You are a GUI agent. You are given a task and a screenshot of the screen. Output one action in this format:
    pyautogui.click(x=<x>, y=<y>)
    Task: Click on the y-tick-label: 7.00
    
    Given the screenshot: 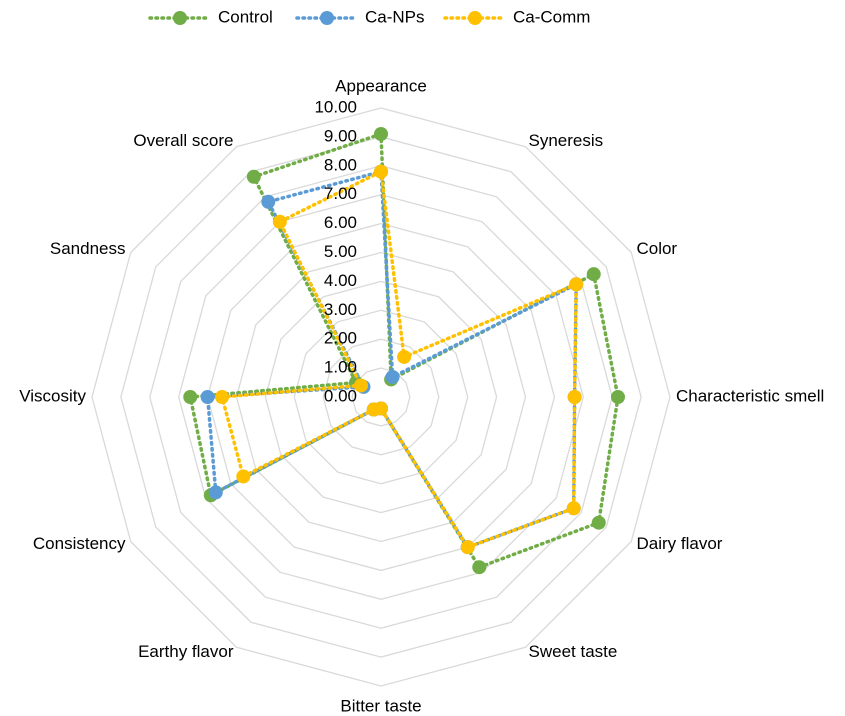 What is the action you would take?
    pyautogui.click(x=340, y=193)
    